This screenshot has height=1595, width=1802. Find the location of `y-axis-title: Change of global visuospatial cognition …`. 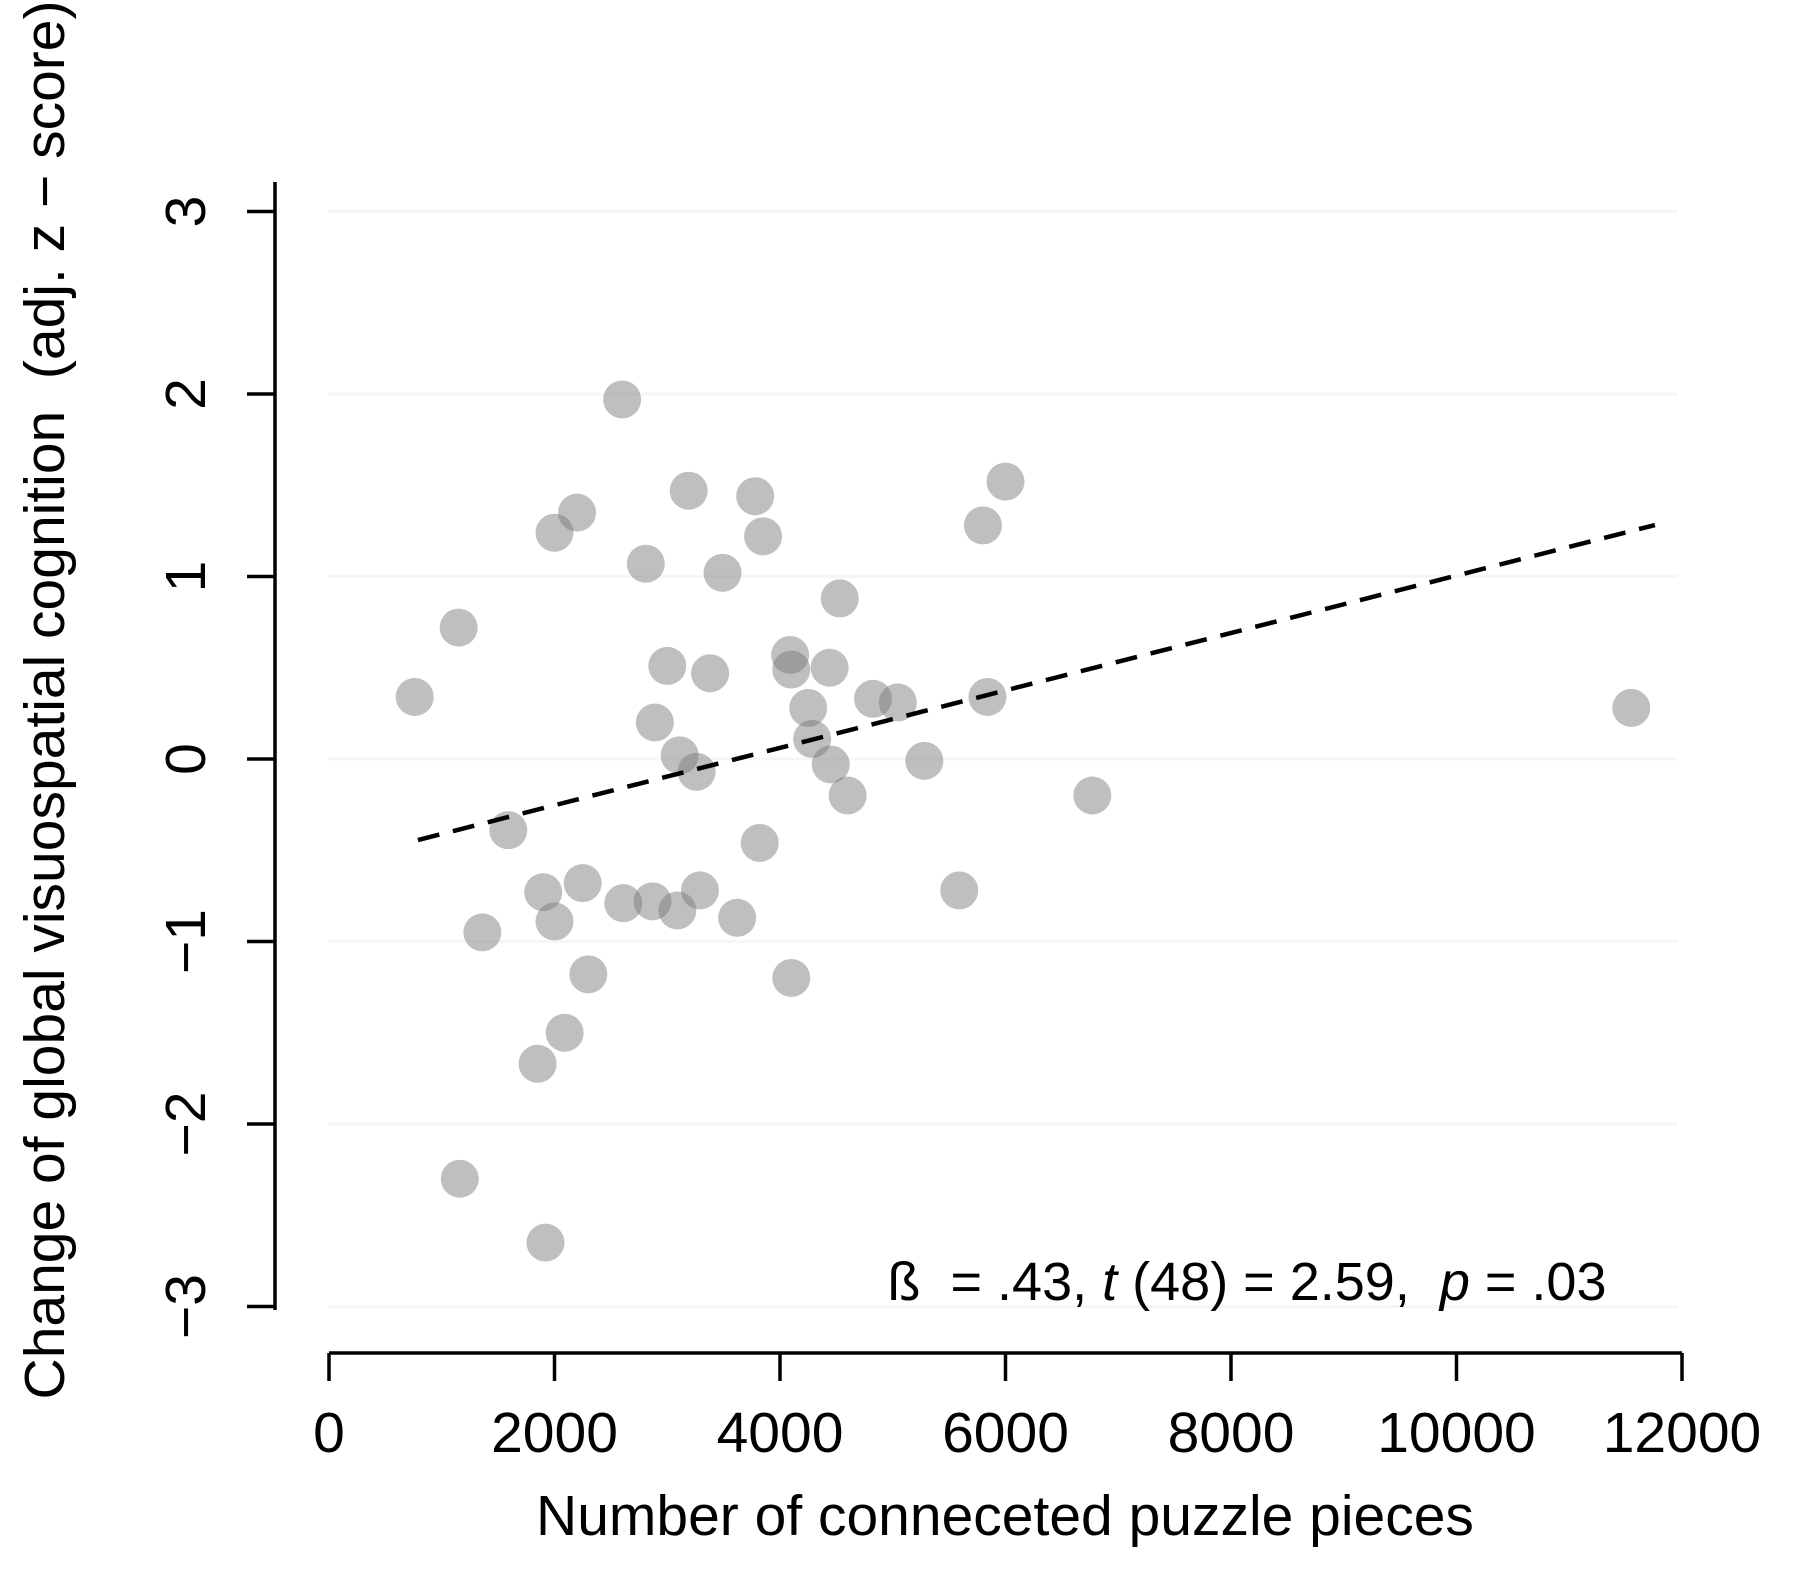

y-axis-title: Change of global visuospatial cognition … is located at coordinates (45, 700).